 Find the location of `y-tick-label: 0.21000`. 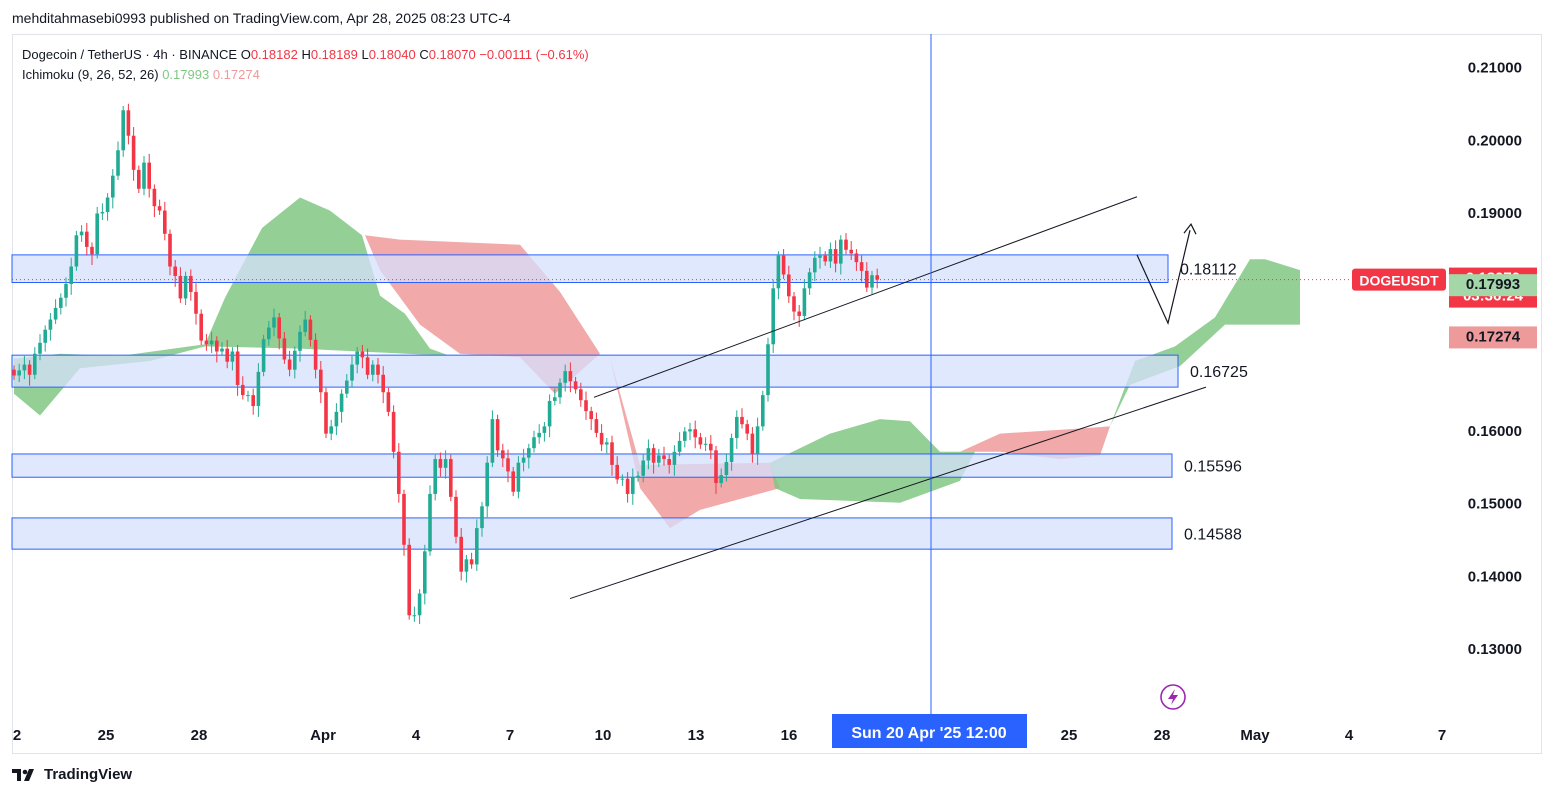

y-tick-label: 0.21000 is located at coordinates (1495, 68).